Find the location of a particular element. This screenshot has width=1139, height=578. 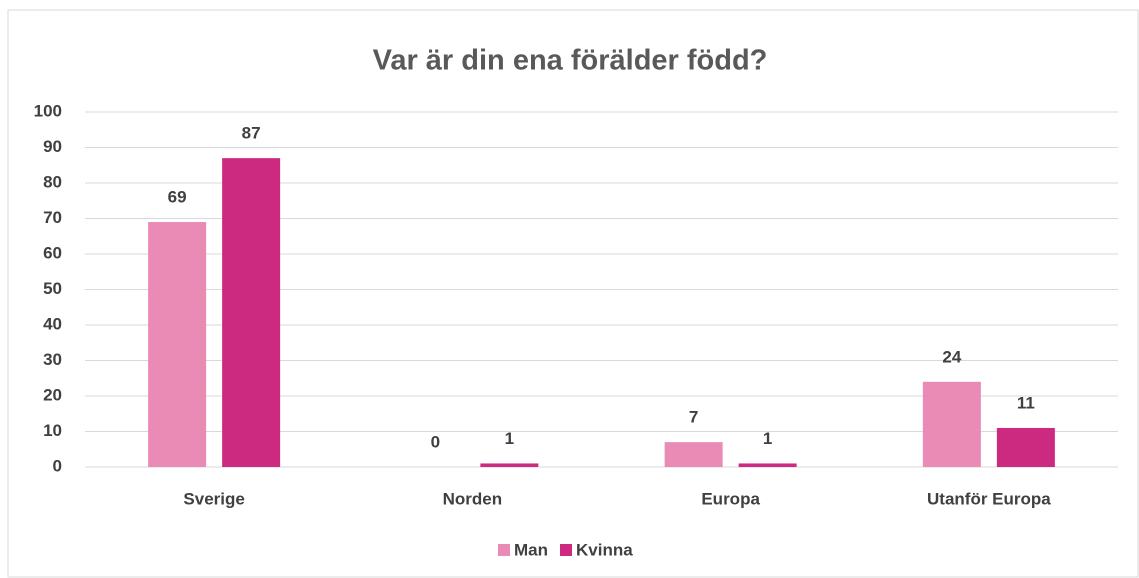

y-tick-label: 40 is located at coordinates (52, 323).